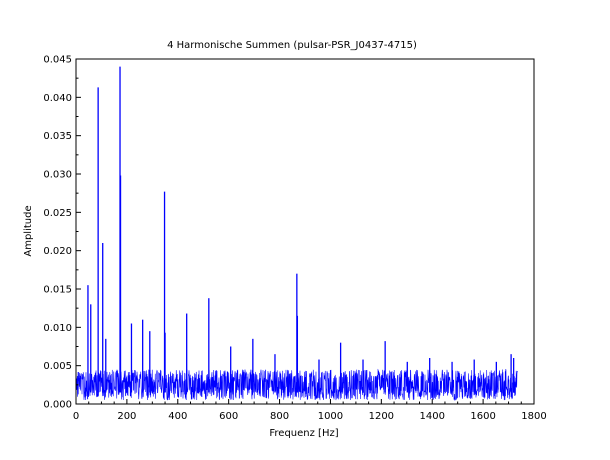 The height and width of the screenshot is (460, 610). Describe the element at coordinates (76, 416) in the screenshot. I see `x-tick-label: 0` at that location.